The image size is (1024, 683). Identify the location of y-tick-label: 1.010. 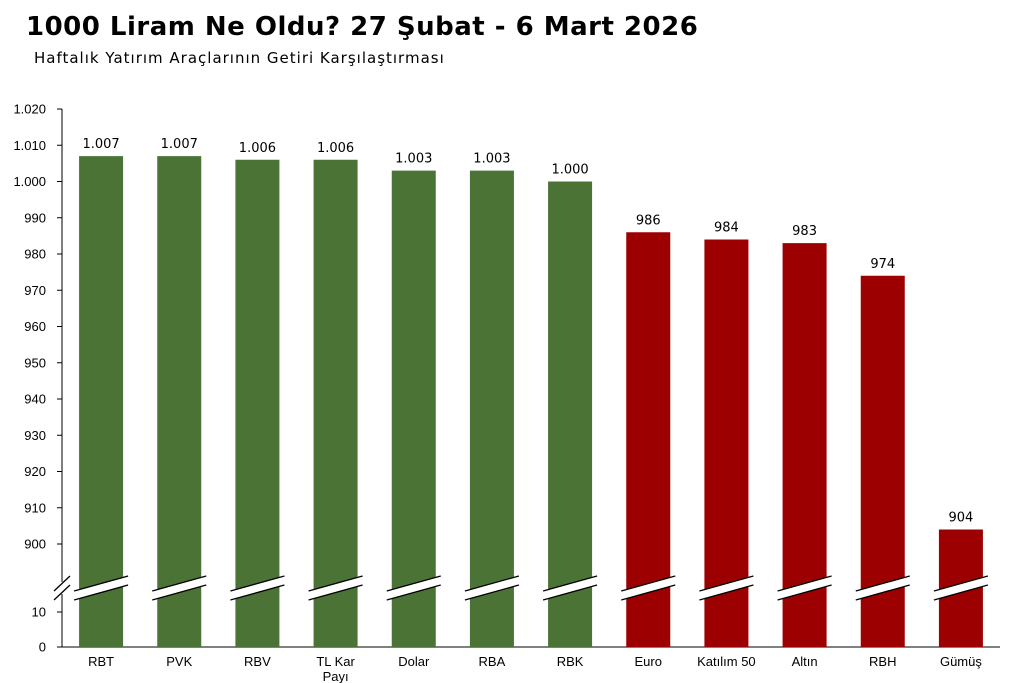
(29, 145).